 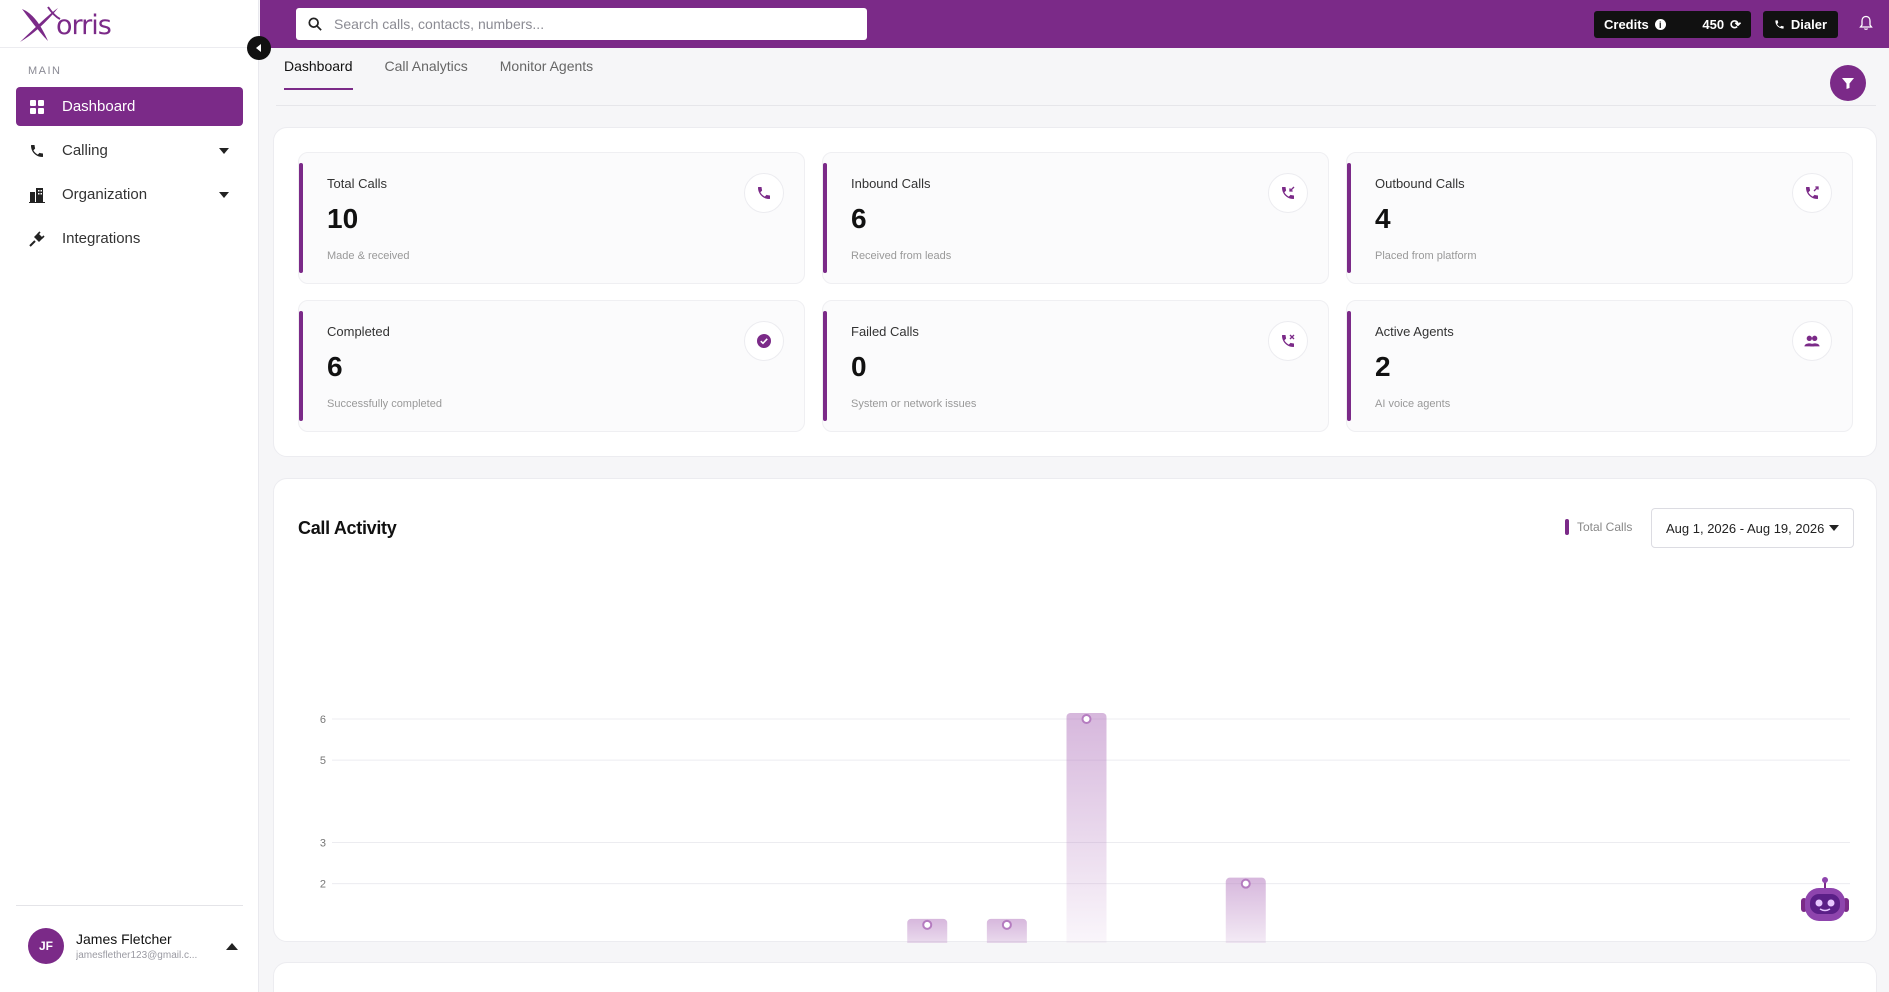 I want to click on stat-title: Outbound Calls, so click(x=1420, y=183).